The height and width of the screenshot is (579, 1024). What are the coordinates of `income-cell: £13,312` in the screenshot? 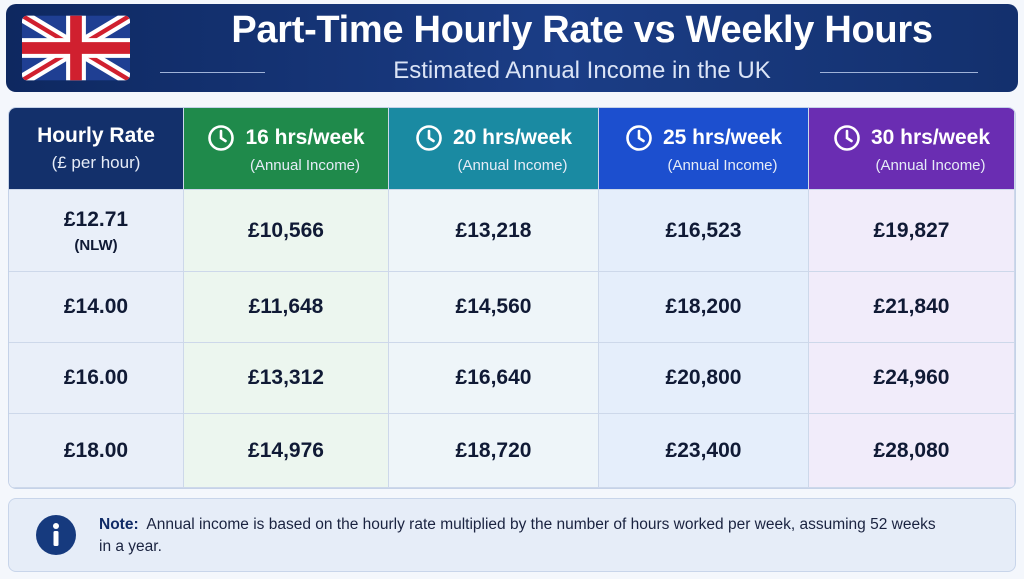 It's located at (286, 378).